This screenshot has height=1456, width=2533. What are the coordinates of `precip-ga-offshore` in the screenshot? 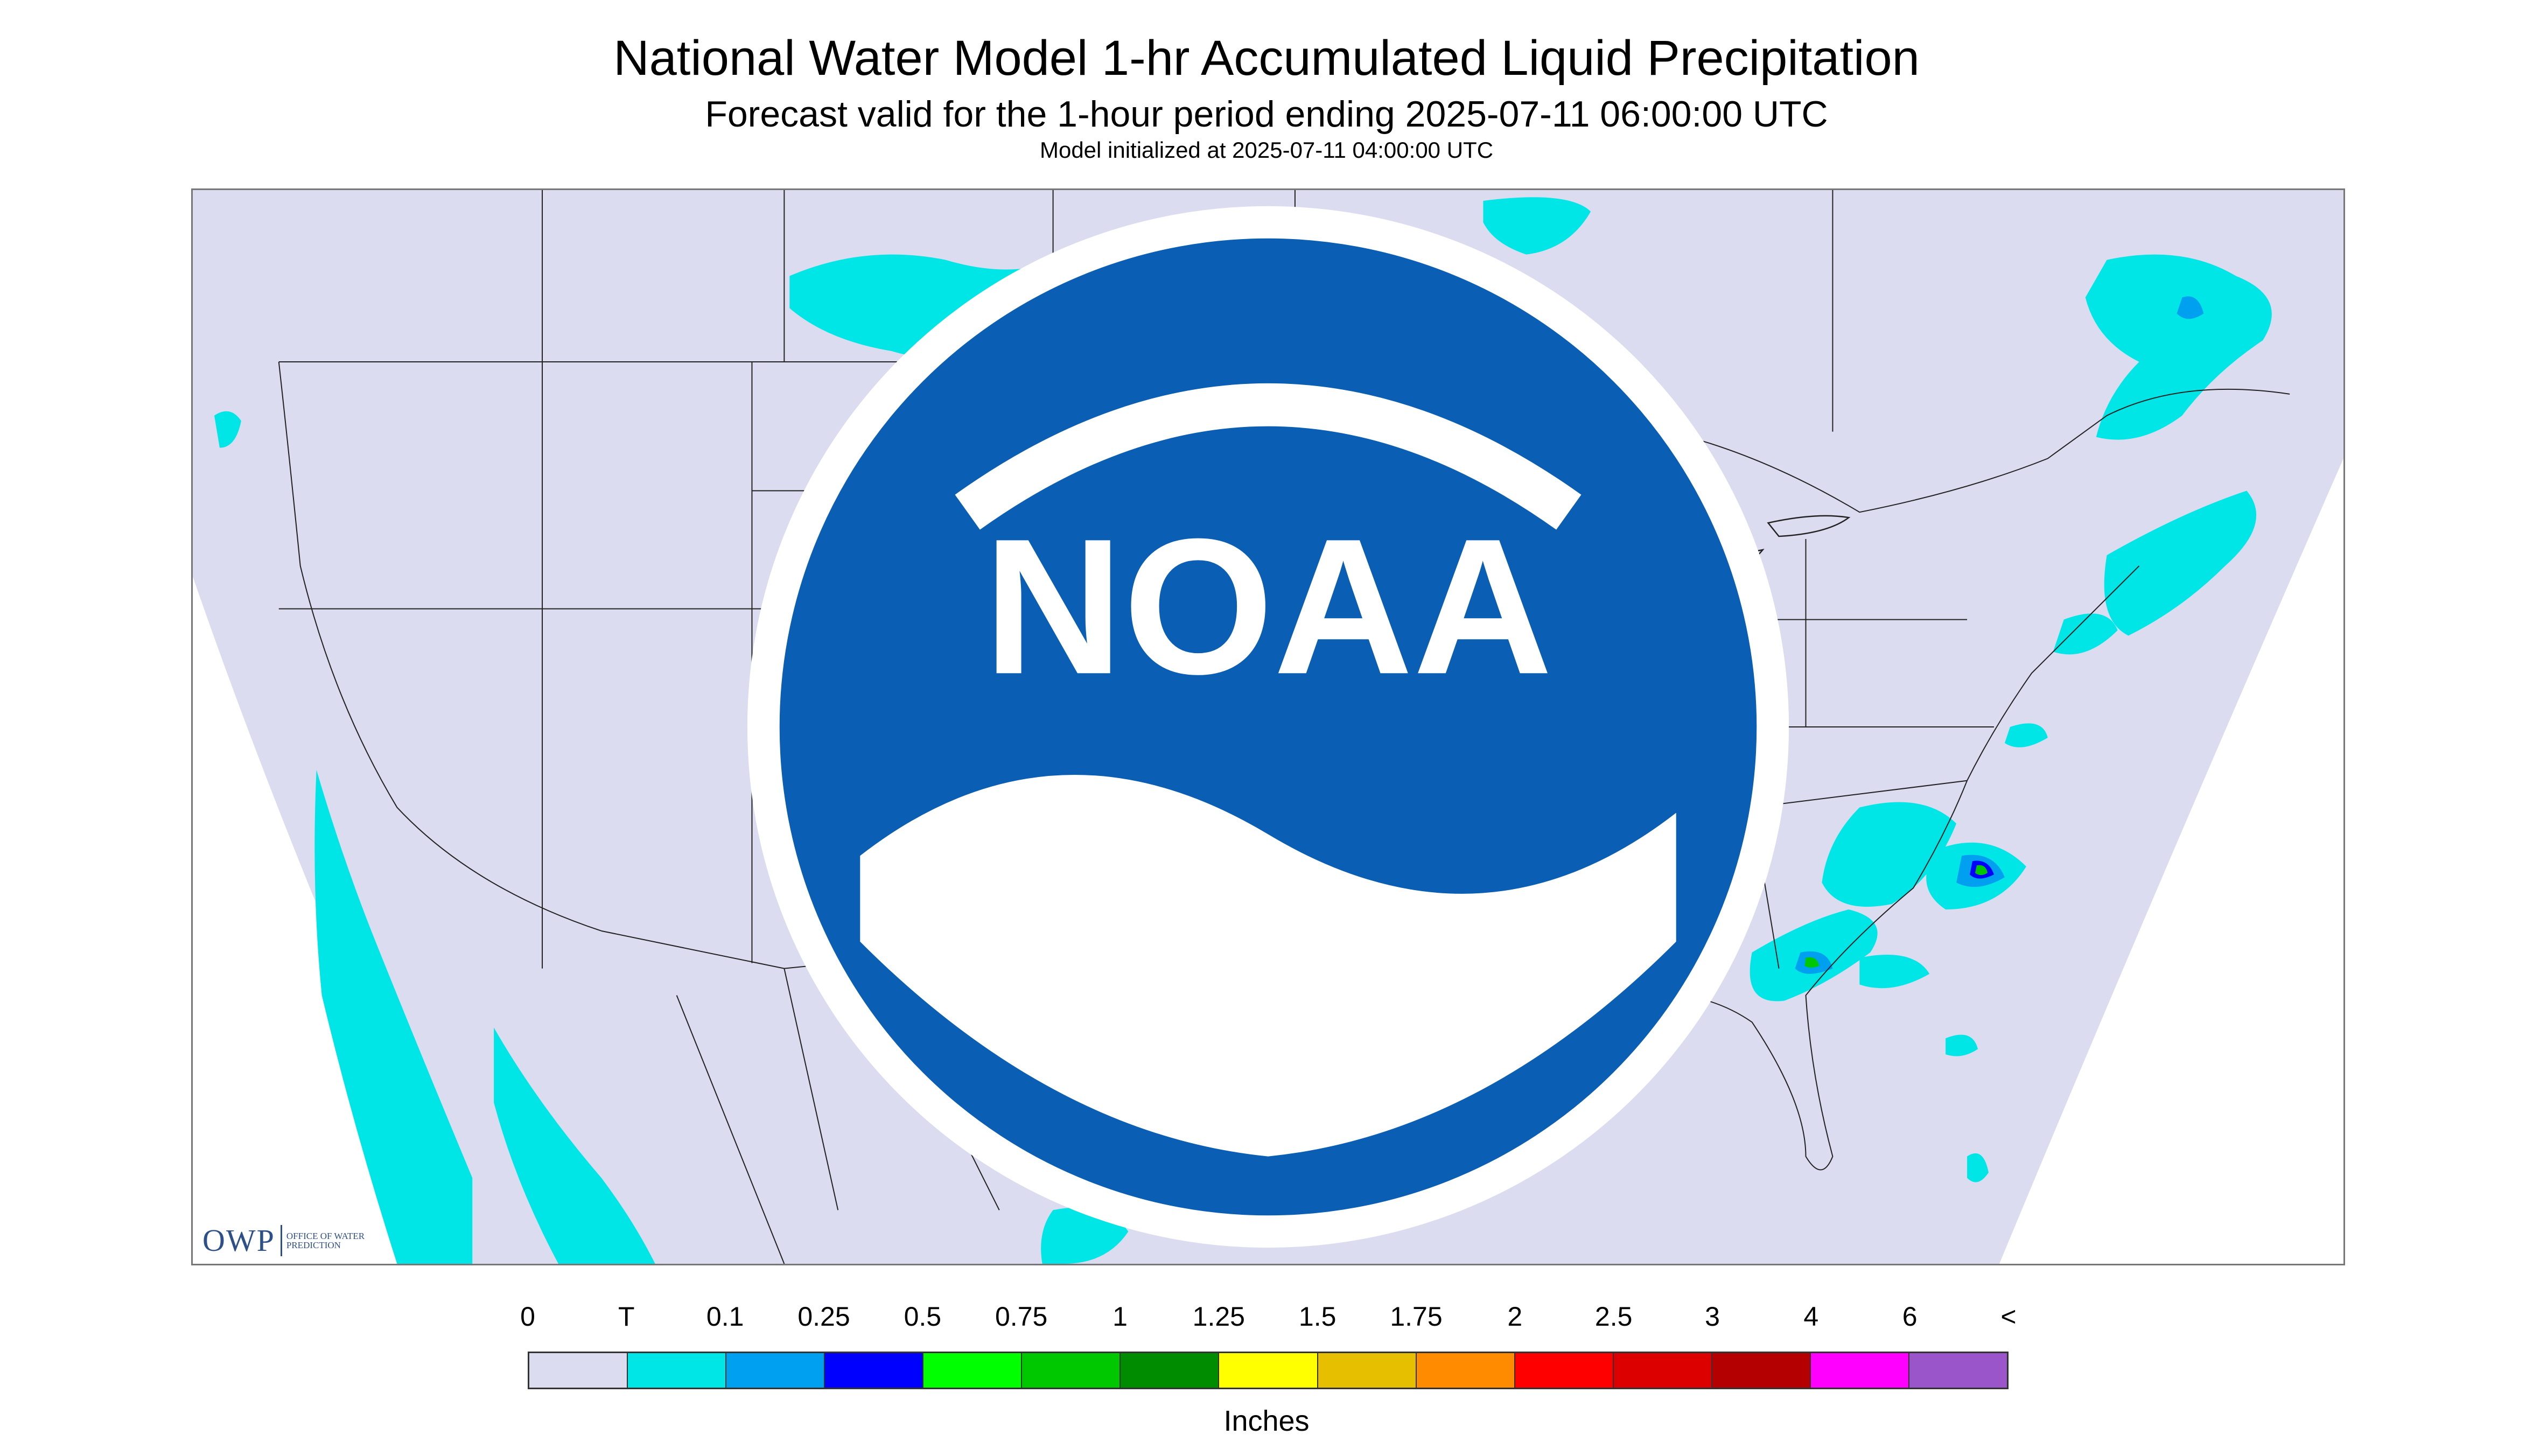 It's located at (1894, 972).